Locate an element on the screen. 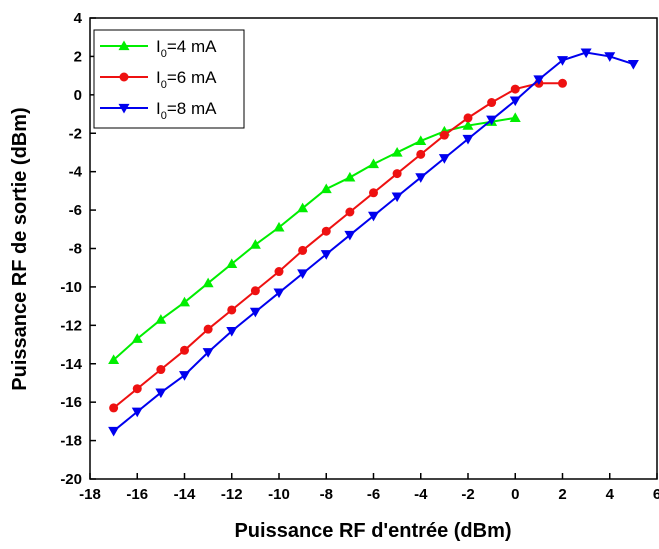 The width and height of the screenshot is (659, 549). y-tick-label: -18 is located at coordinates (71, 441).